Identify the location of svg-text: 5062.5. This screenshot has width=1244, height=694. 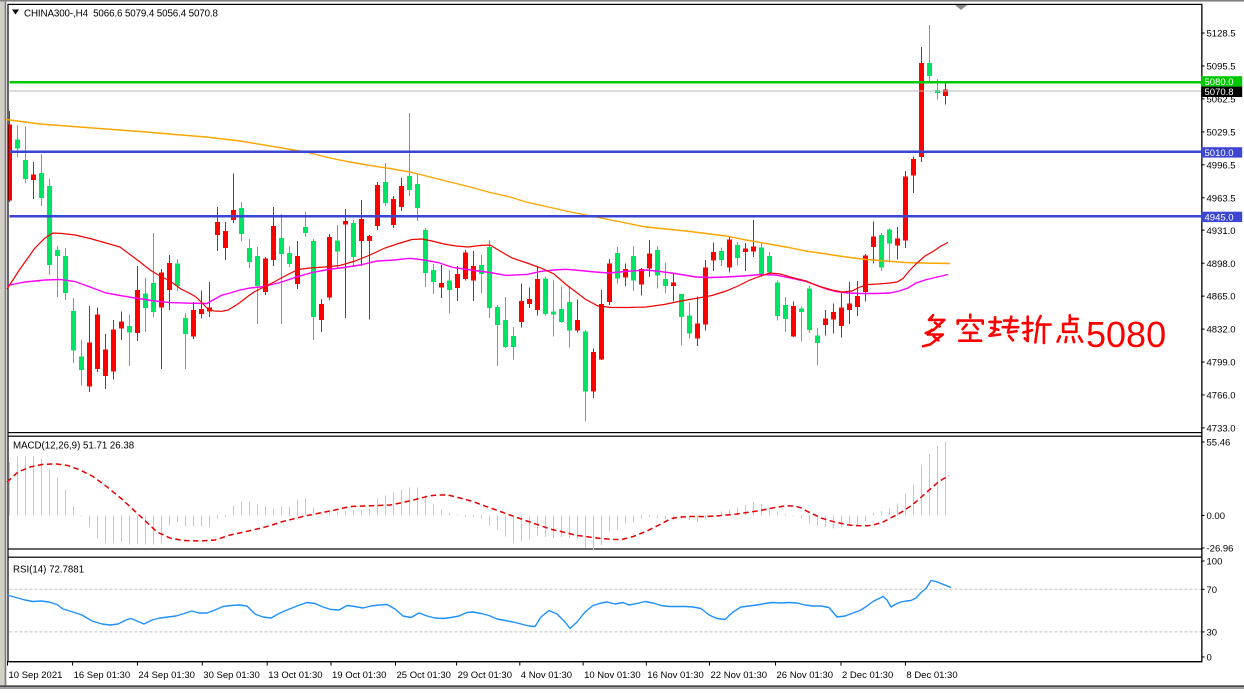
(1221, 100).